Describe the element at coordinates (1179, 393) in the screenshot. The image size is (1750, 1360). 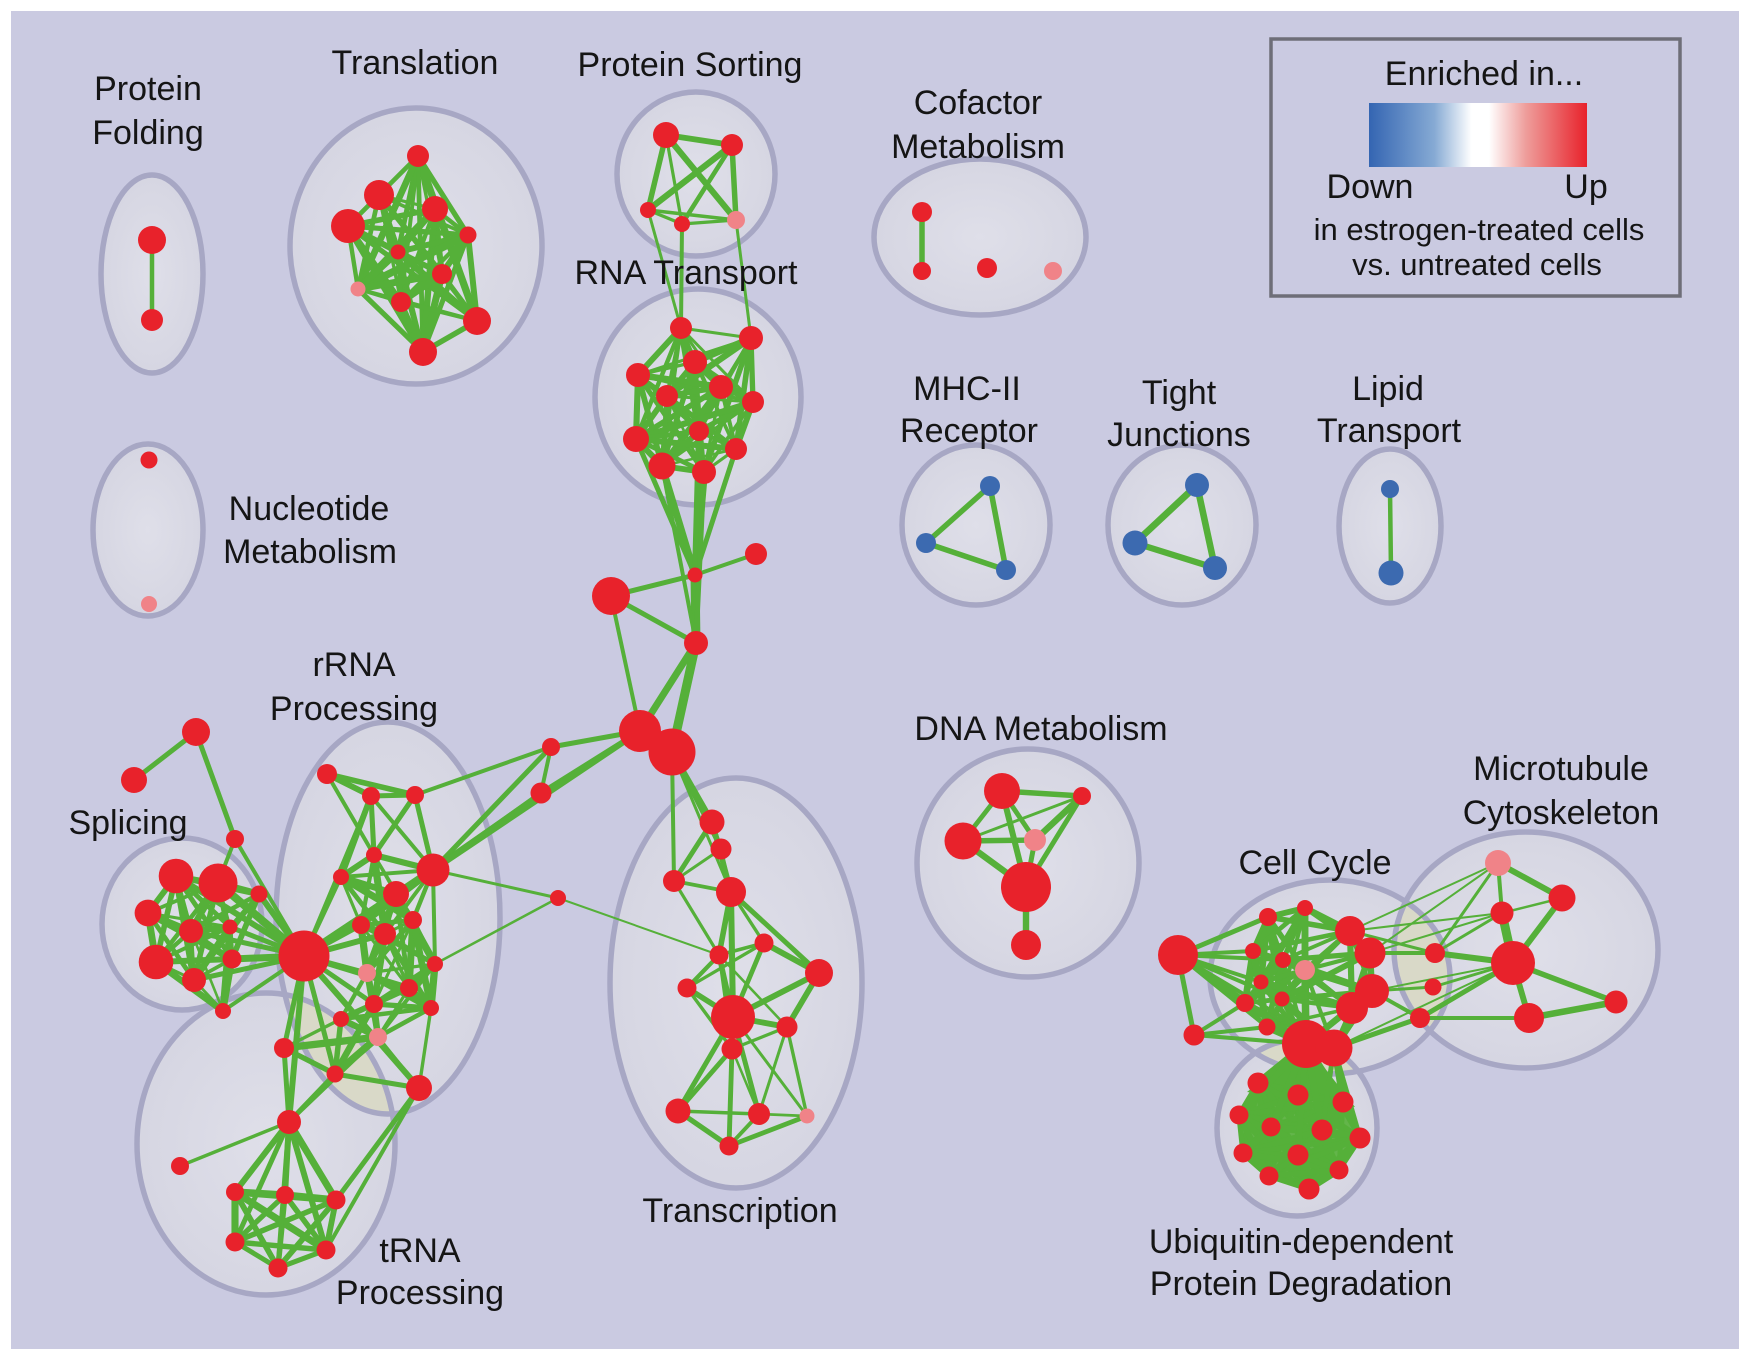
I see `svg-text: Tight` at that location.